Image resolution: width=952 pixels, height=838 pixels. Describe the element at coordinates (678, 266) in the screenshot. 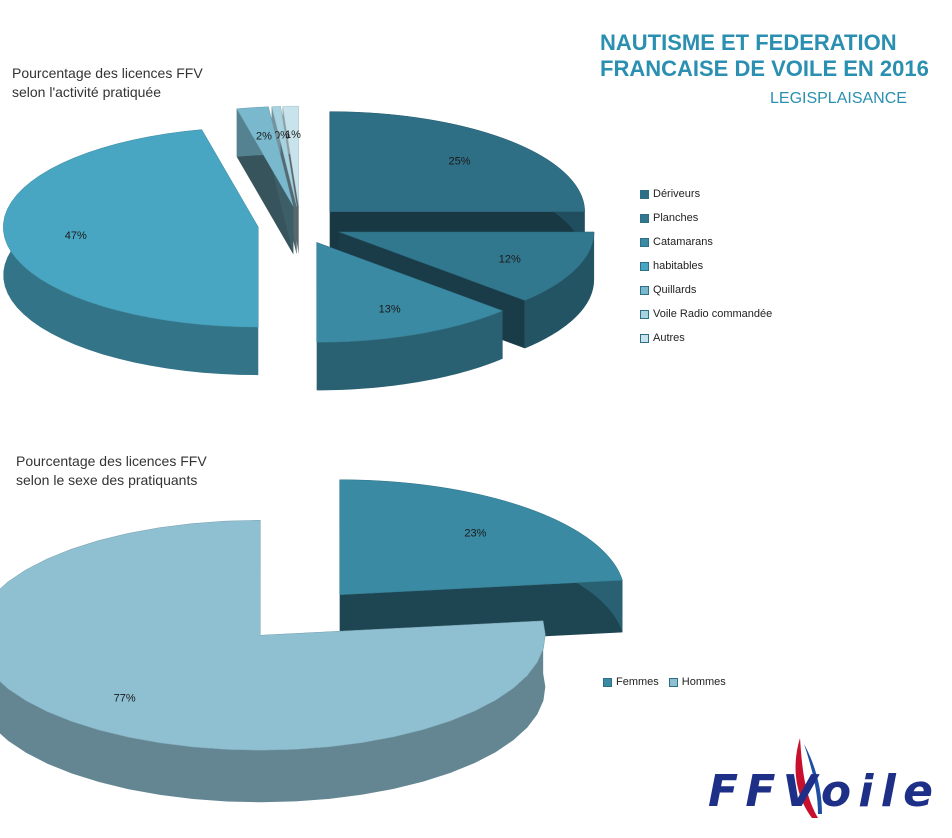

I see `legend-label: habitables` at that location.